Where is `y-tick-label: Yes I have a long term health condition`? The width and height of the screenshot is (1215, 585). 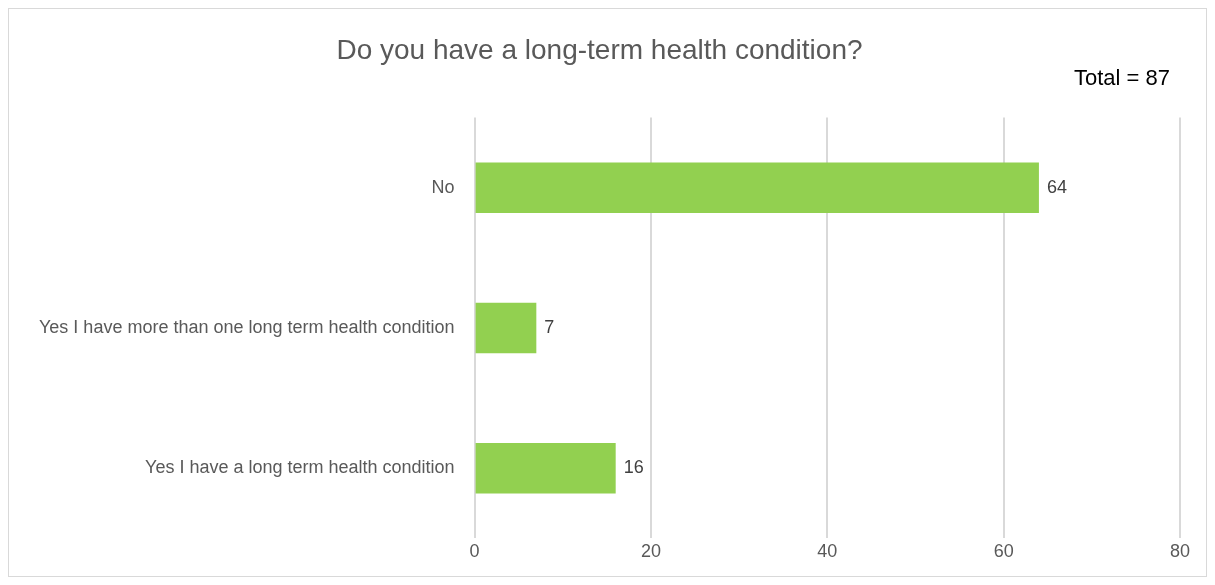 y-tick-label: Yes I have a long term health condition is located at coordinates (300, 467).